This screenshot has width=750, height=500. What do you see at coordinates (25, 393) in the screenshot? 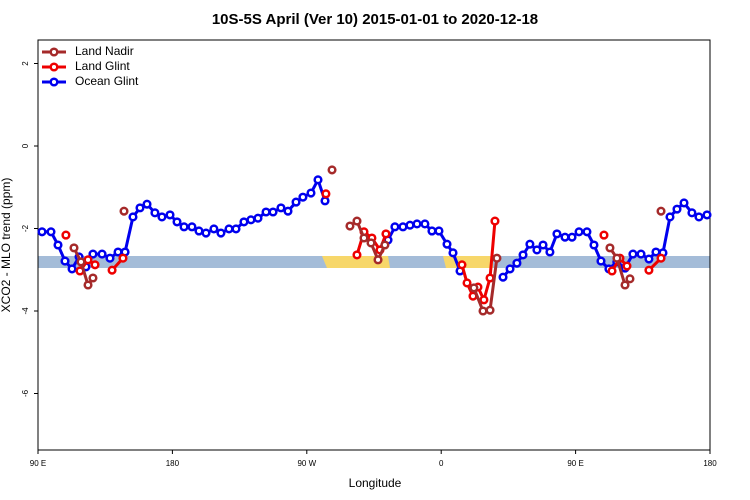
I see `y-tick-label: -6` at bounding box center [25, 393].